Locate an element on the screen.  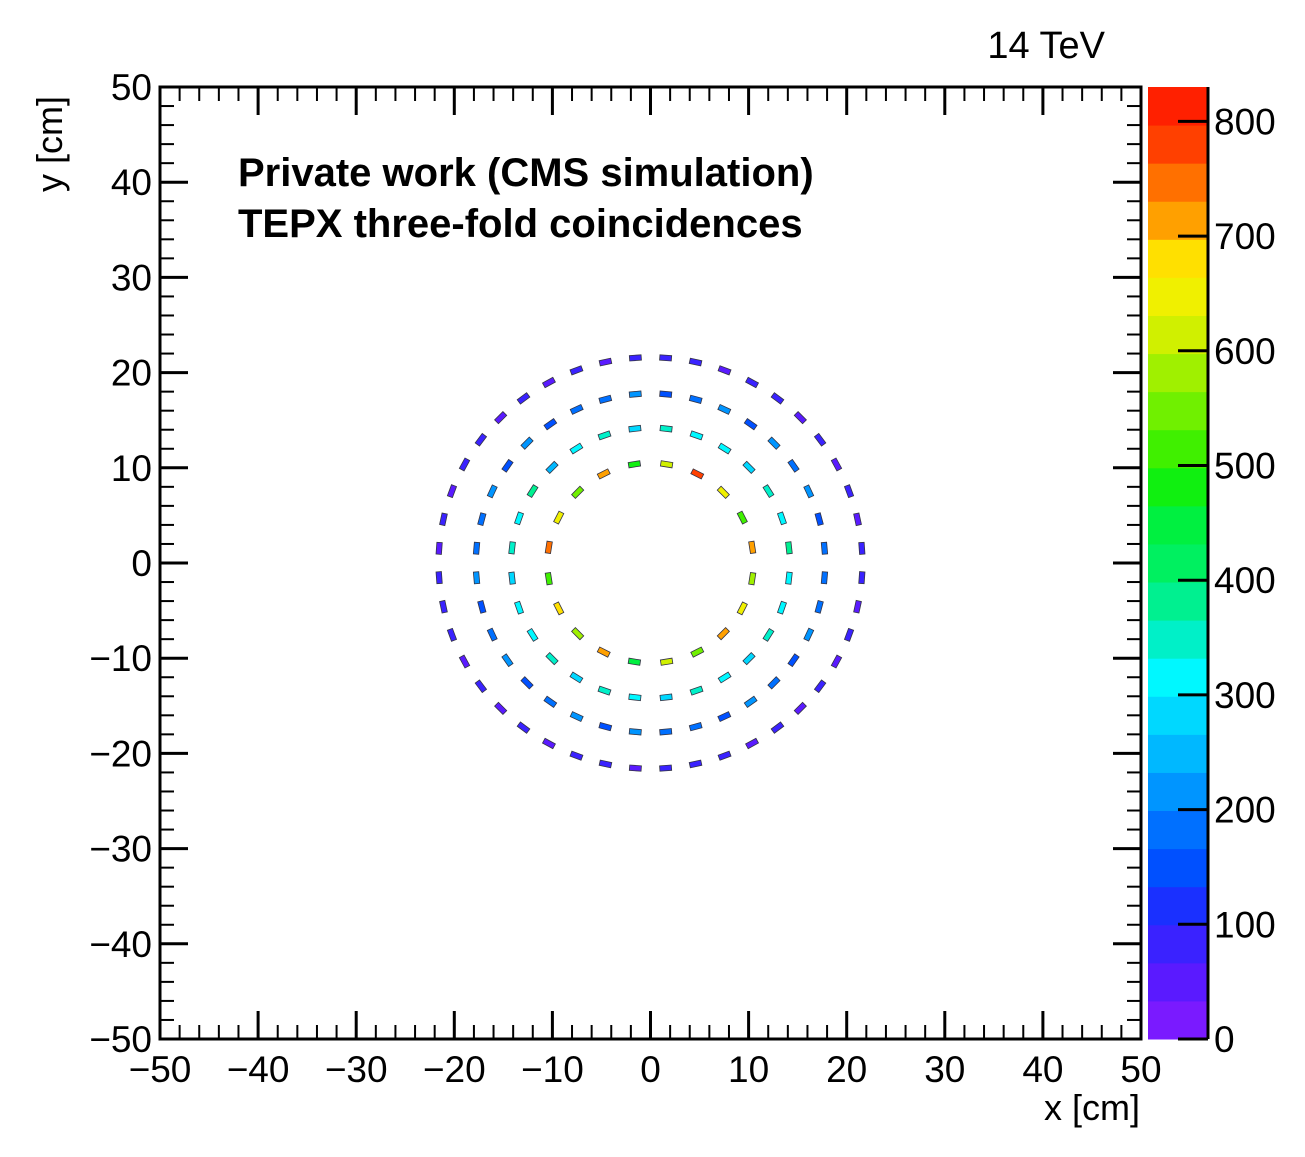
colorbar-tick-label: 800 is located at coordinates (1245, 121).